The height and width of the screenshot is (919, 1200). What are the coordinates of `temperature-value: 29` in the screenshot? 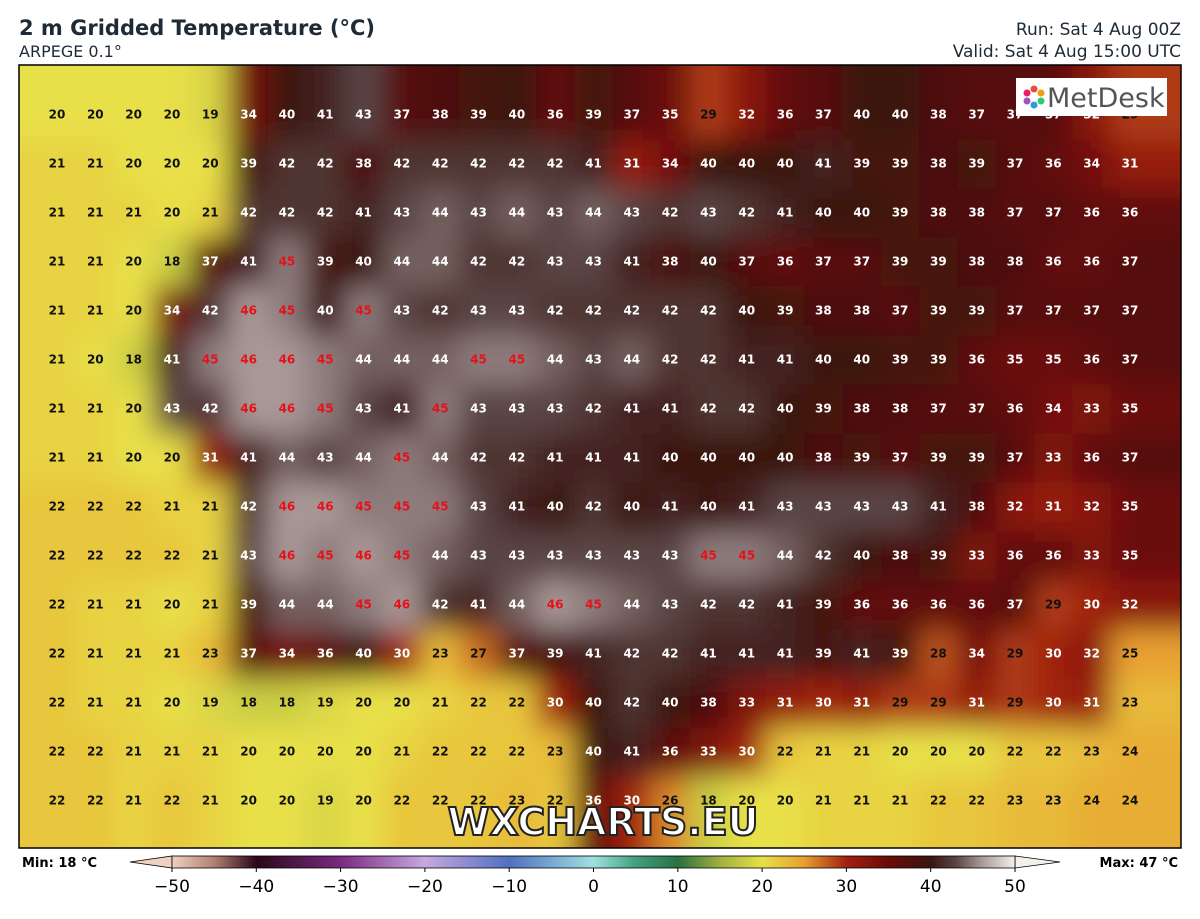 It's located at (1015, 703).